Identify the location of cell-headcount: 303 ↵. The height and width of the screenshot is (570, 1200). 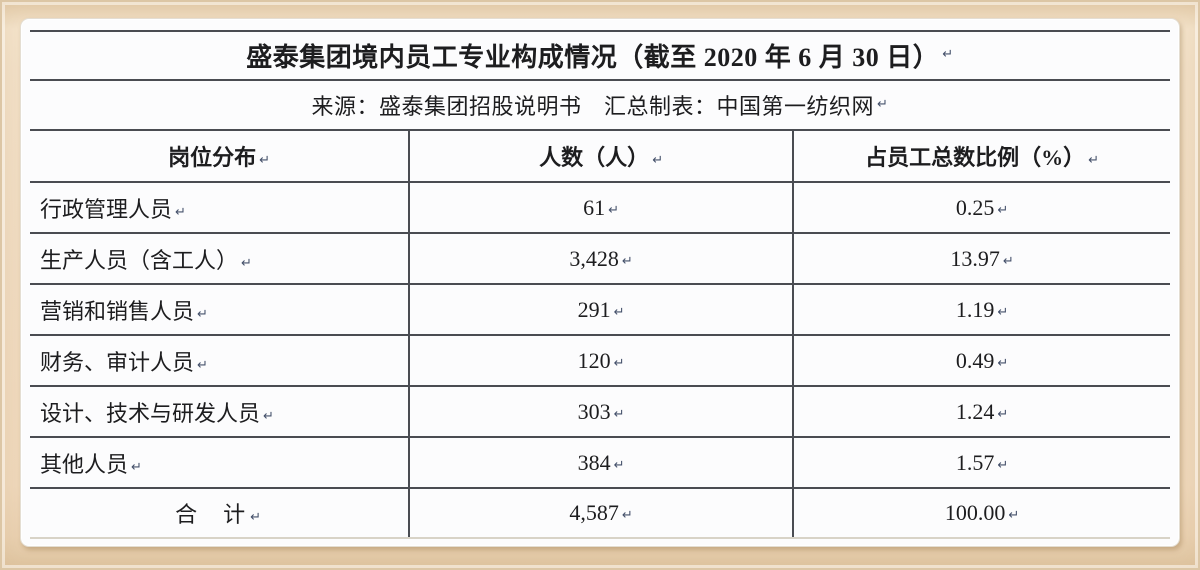
(602, 412).